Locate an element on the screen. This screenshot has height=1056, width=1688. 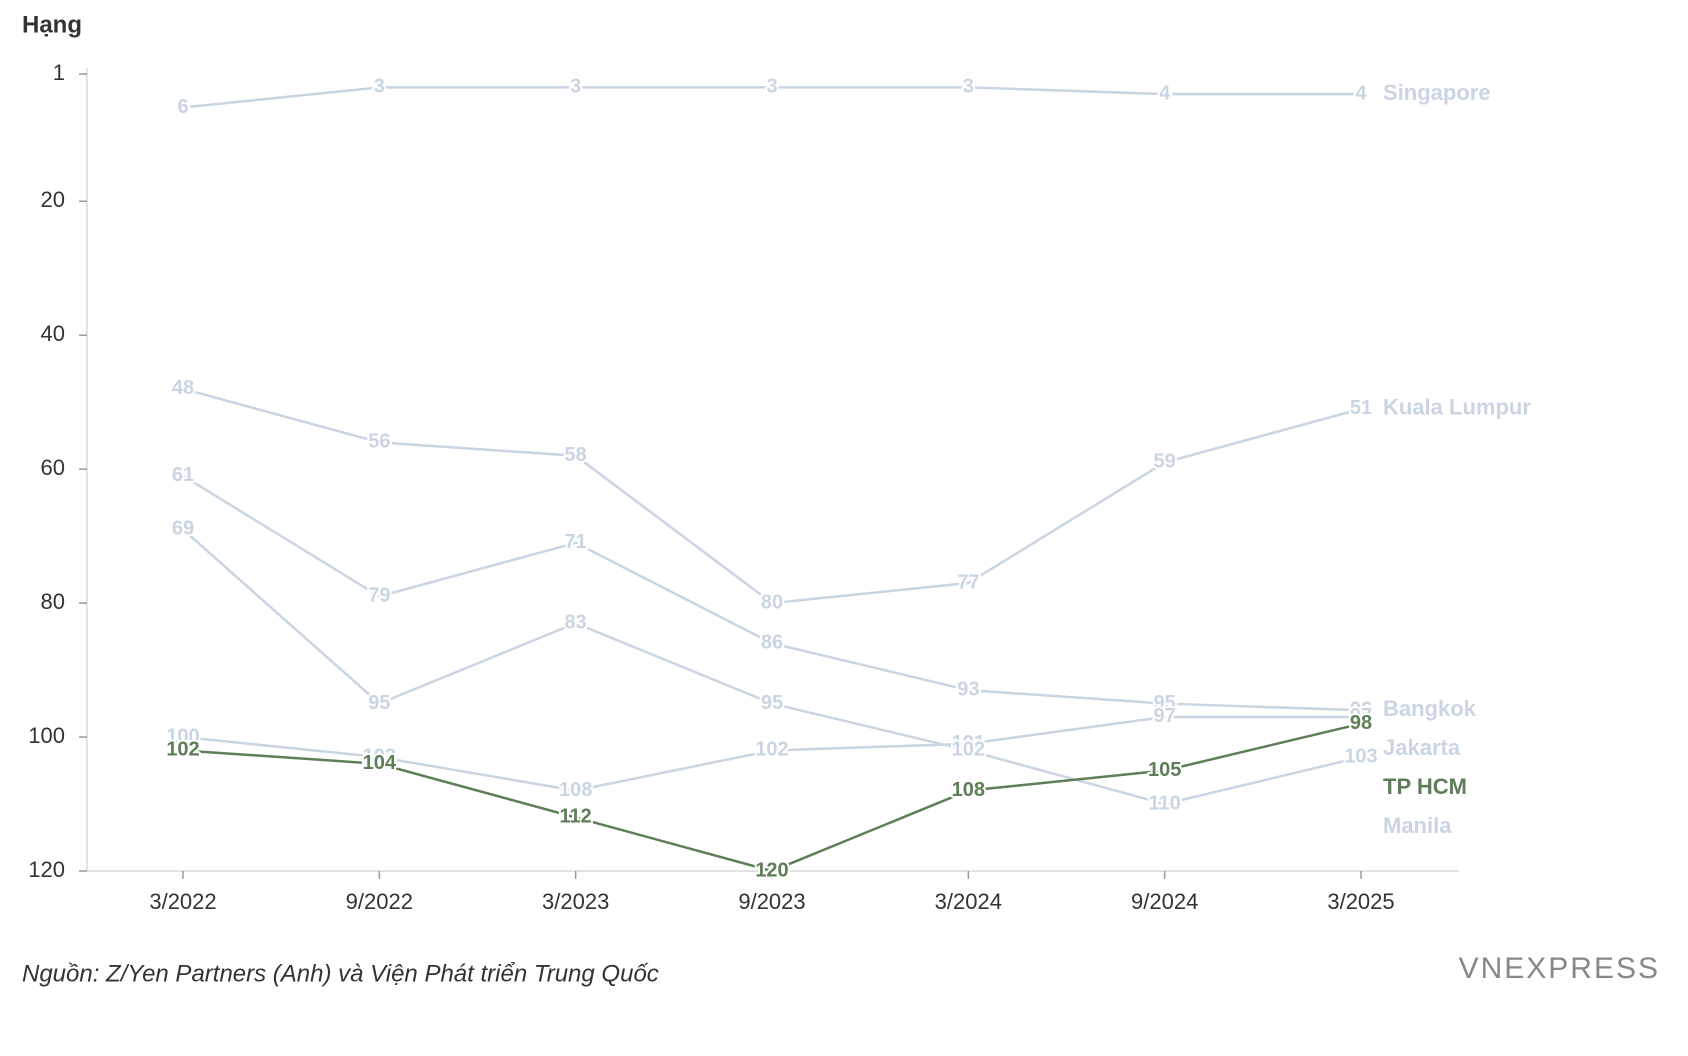
y-tick-label: 40 is located at coordinates (53, 333).